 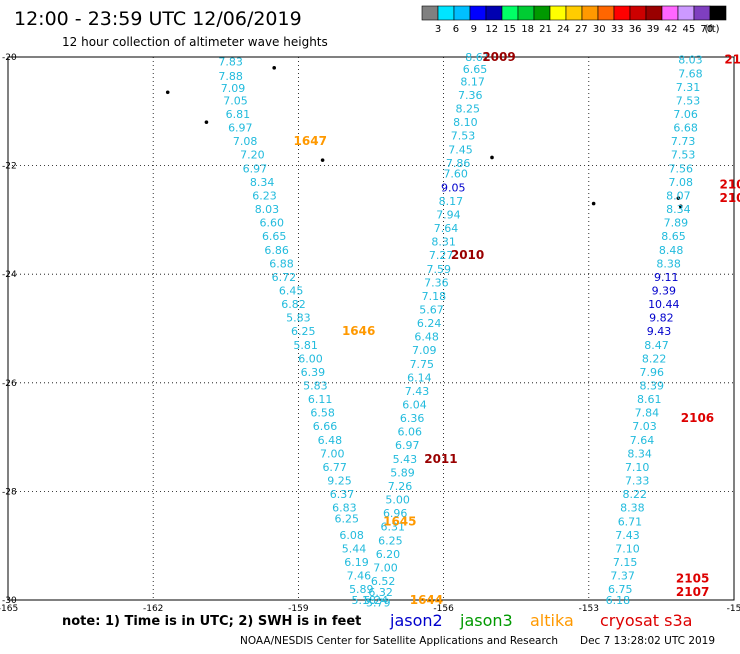 I want to click on wave-height-value: 8.39, so click(x=651, y=386).